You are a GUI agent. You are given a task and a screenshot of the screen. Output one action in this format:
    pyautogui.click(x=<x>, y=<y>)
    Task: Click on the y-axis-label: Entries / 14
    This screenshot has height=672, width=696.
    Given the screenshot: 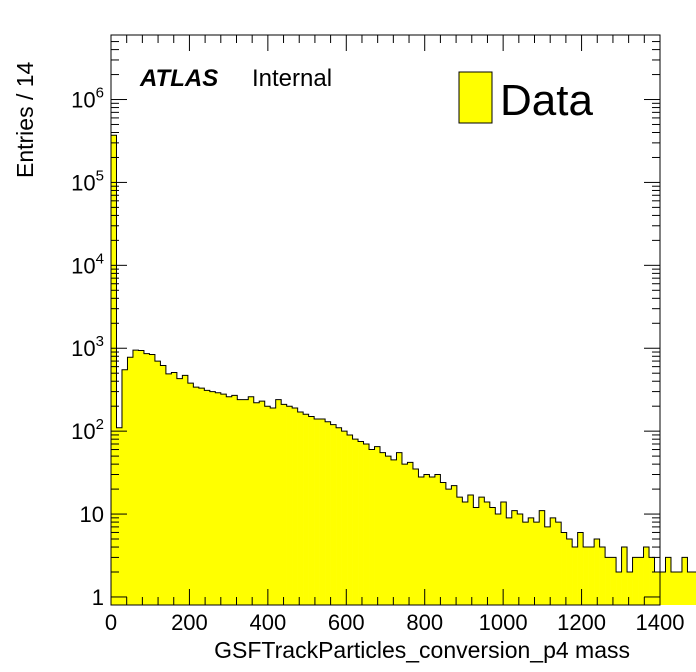 What is the action you would take?
    pyautogui.click(x=25, y=119)
    